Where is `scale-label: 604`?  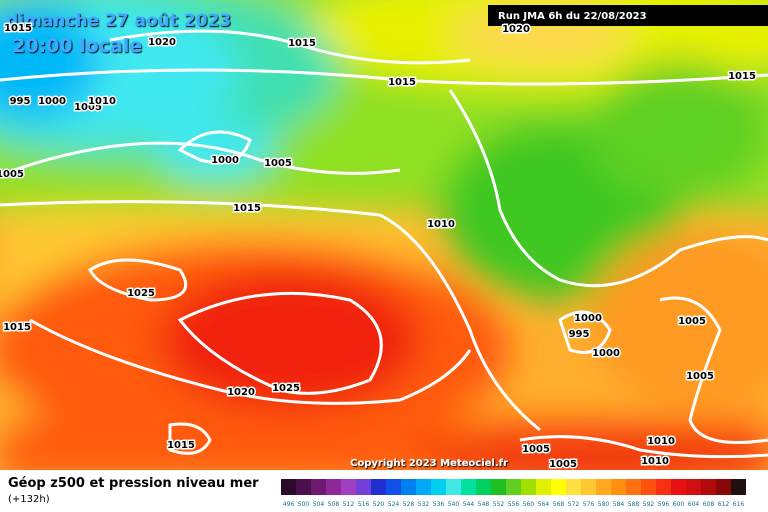
scale-label: 604 is located at coordinates (694, 504).